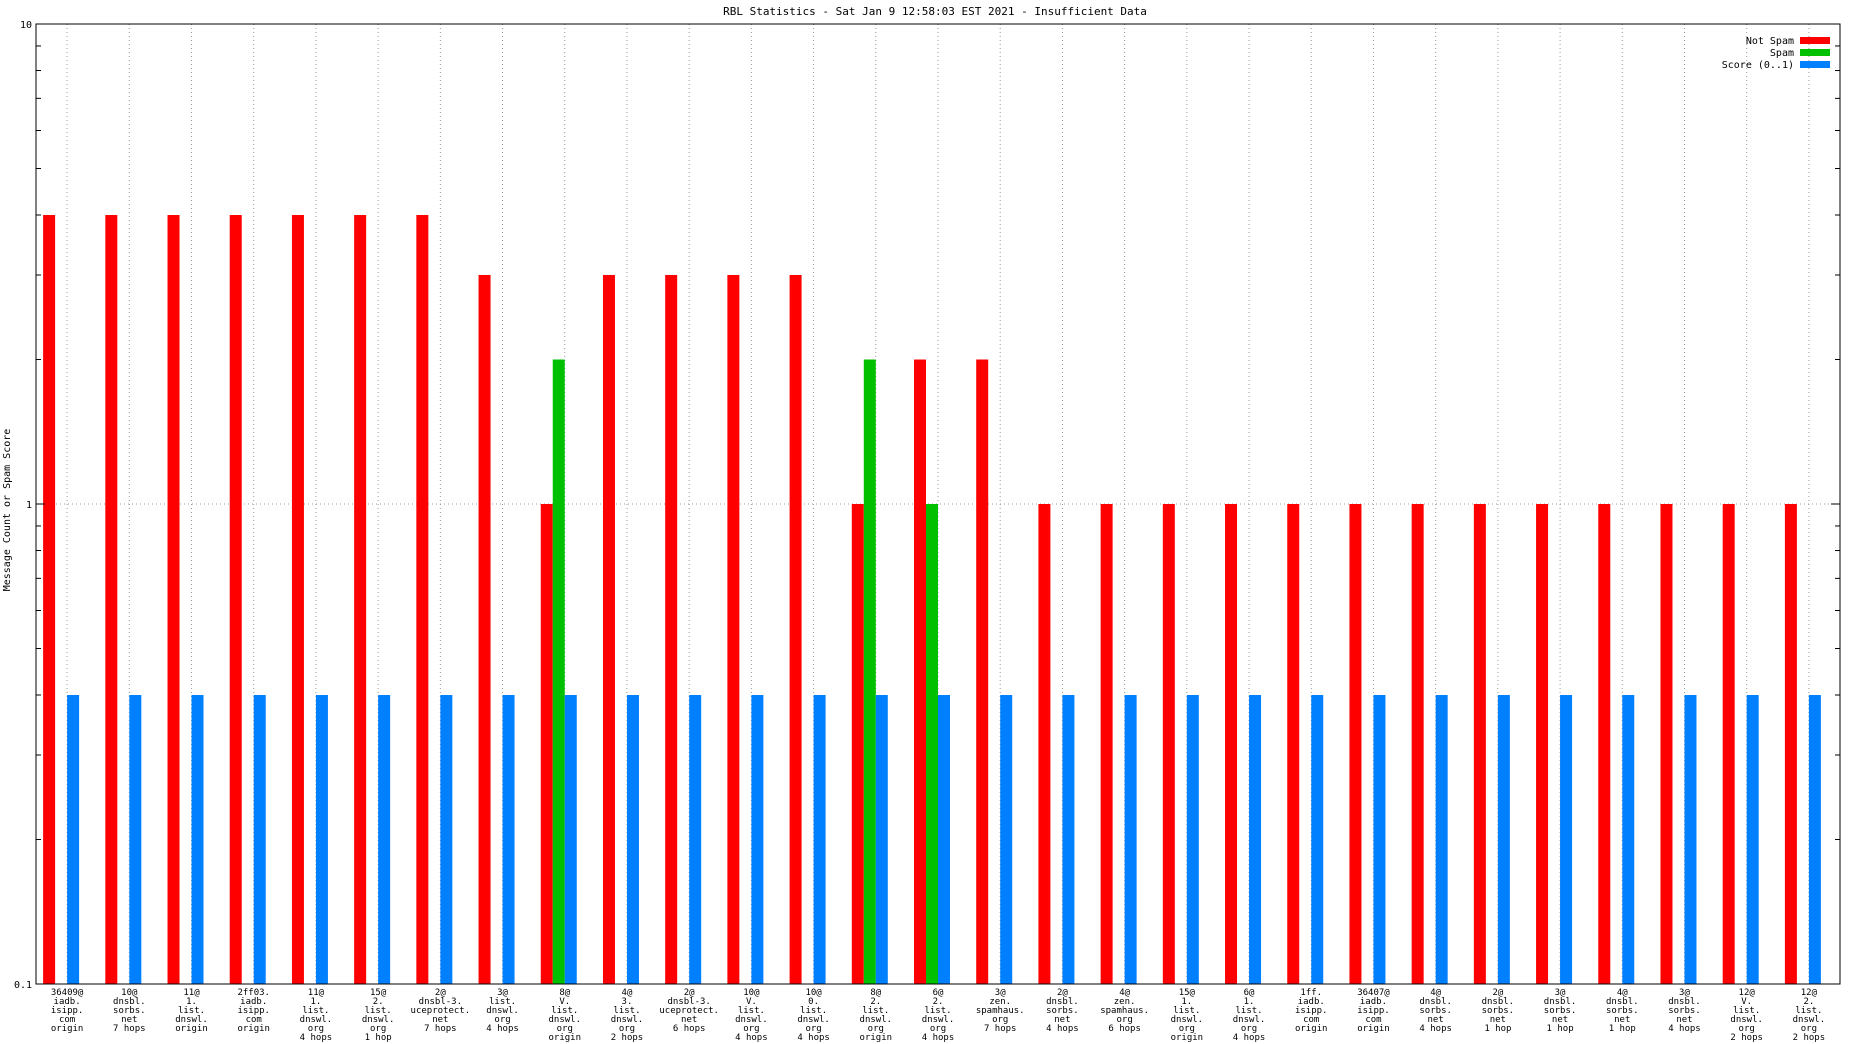 Image resolution: width=1856 pixels, height=1044 pixels. I want to click on x-tick-label: 6 hops, so click(689, 1029).